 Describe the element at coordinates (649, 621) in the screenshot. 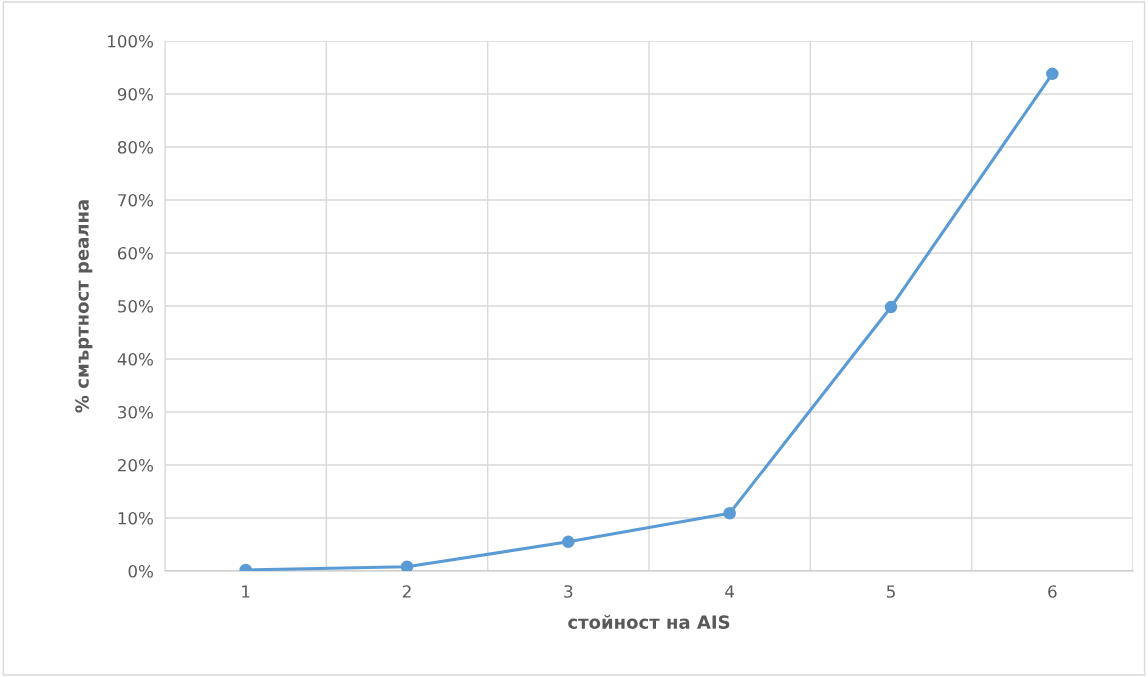

I see `x-axis-title: стойност на AIS` at that location.